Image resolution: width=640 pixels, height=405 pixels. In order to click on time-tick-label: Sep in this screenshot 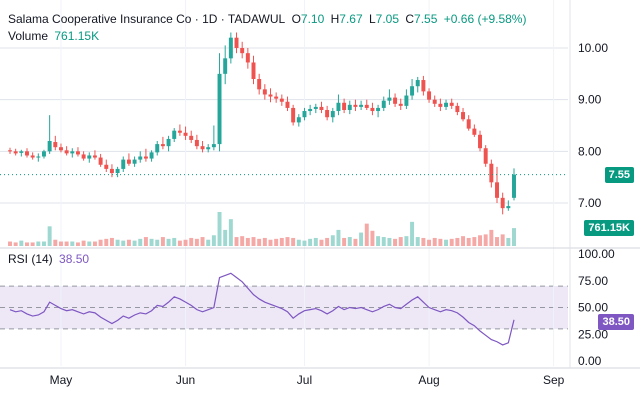, I will do `click(554, 380)`.